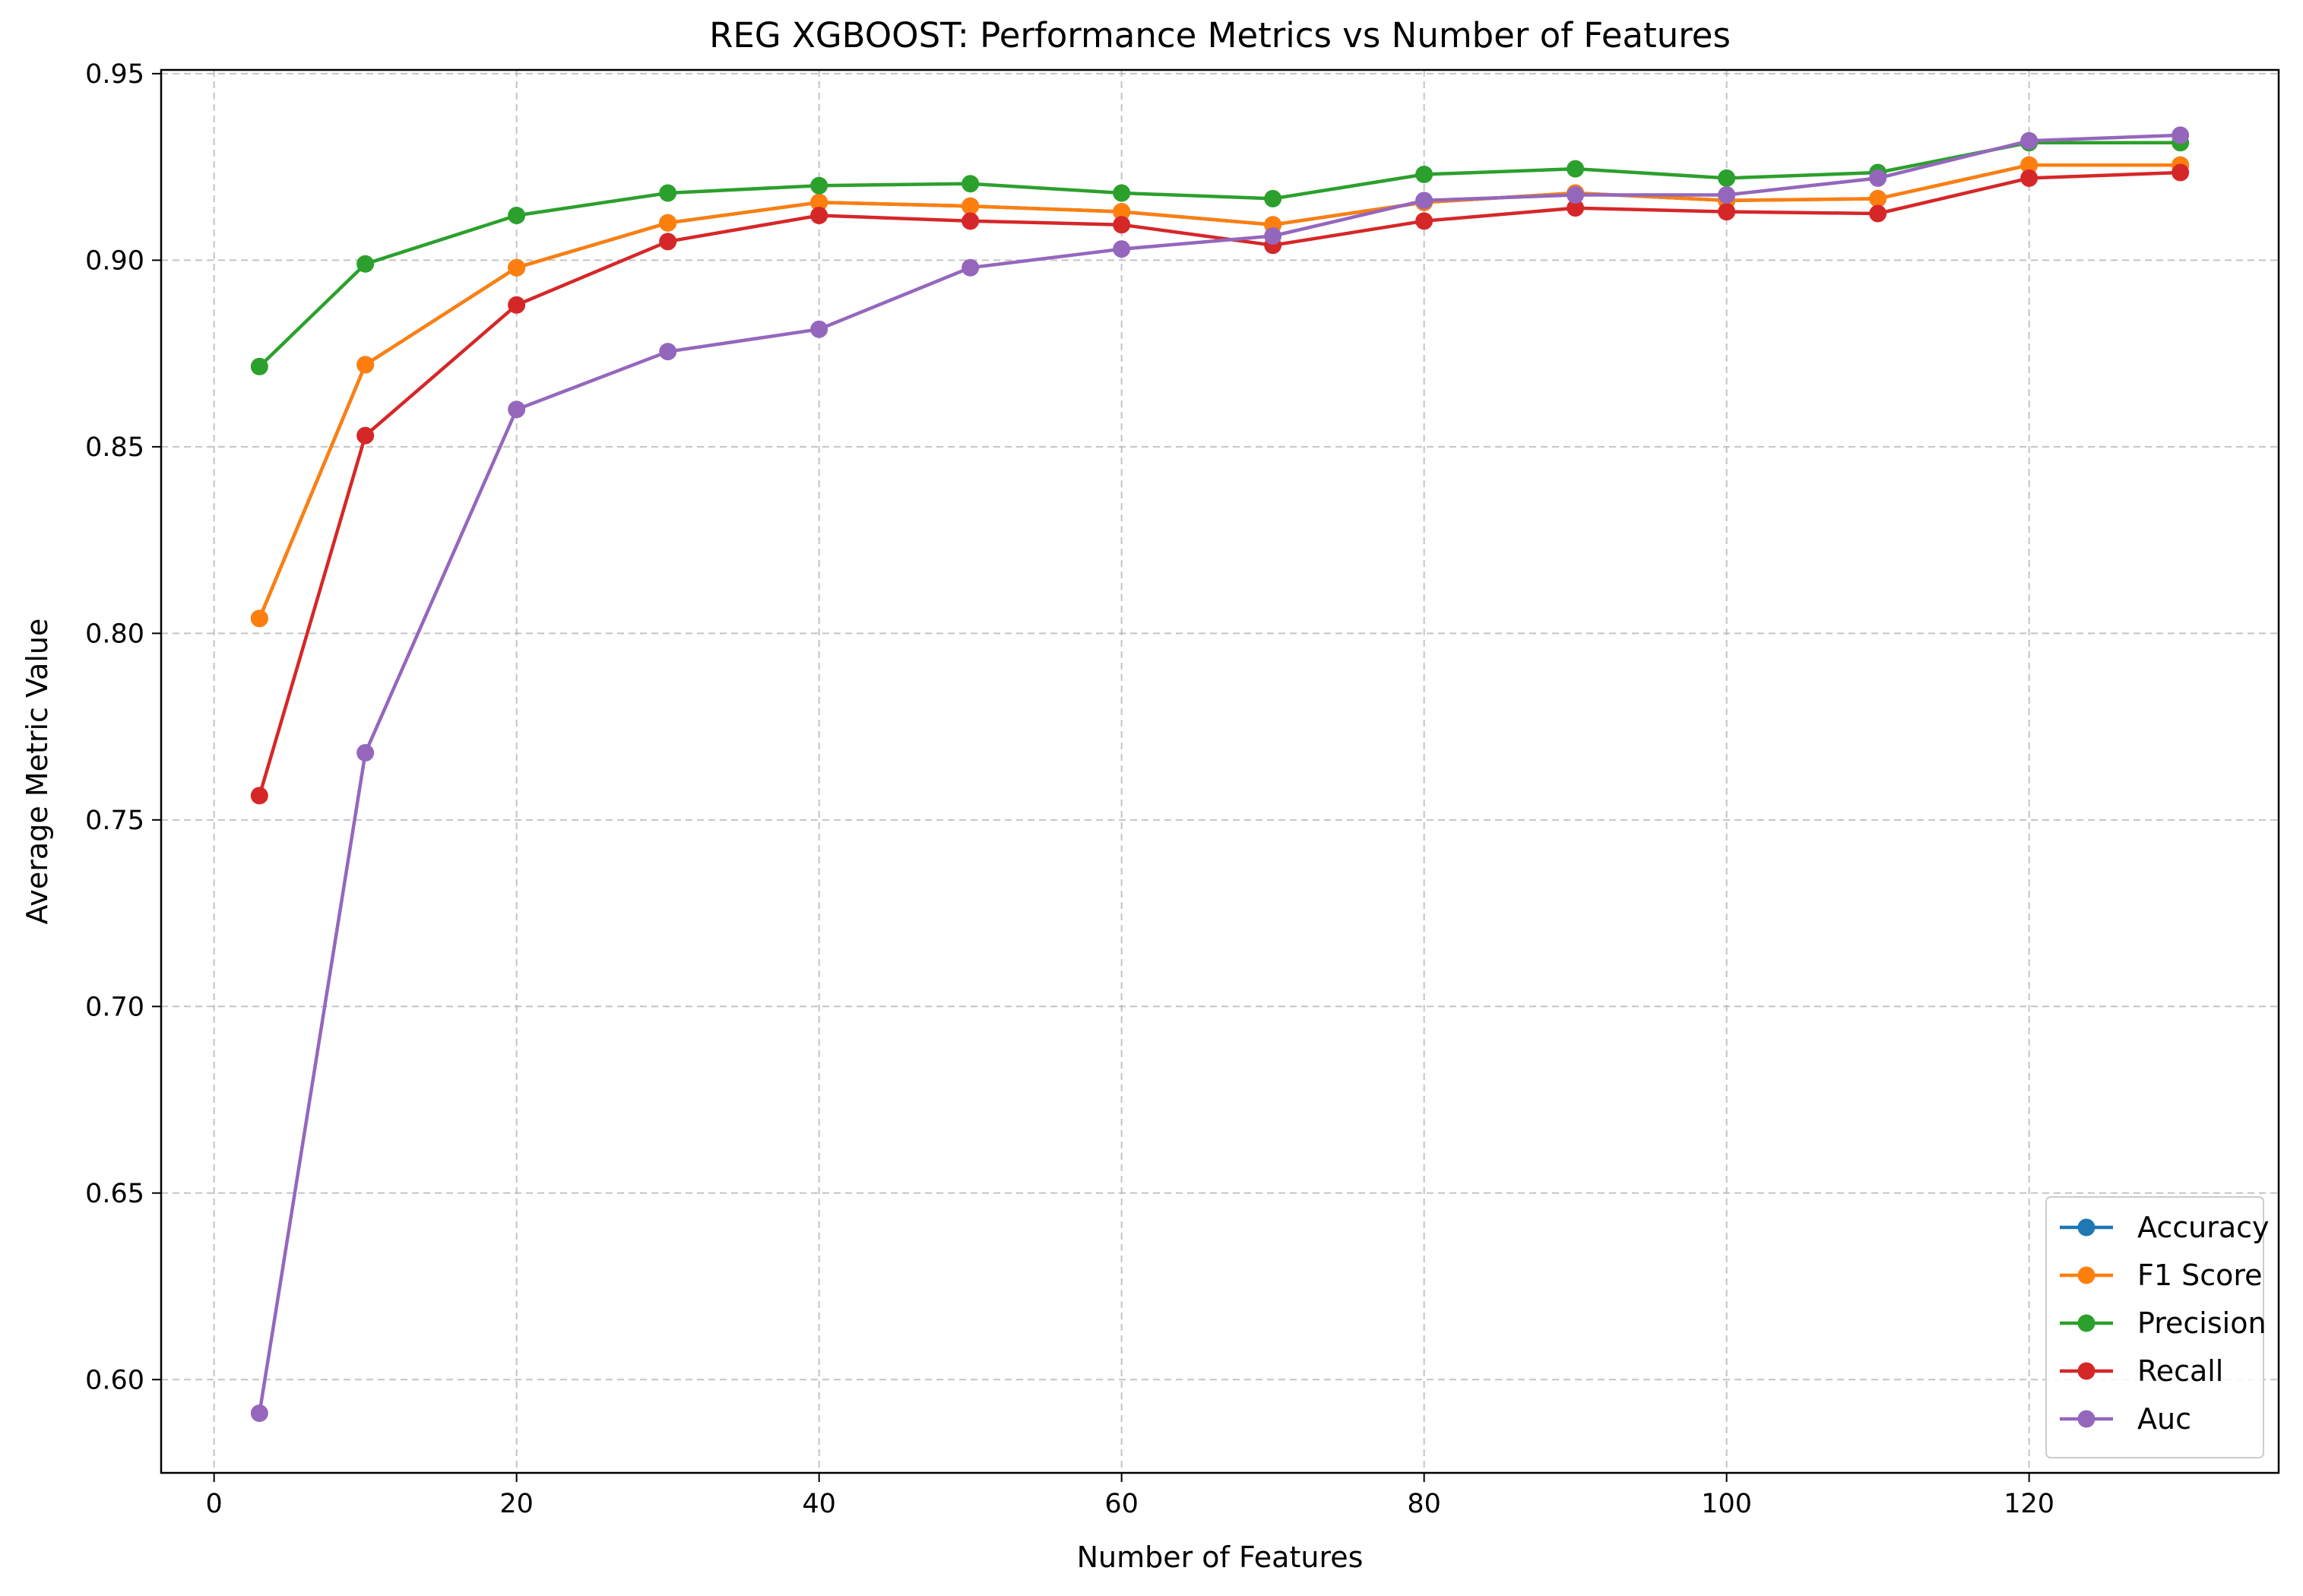 The height and width of the screenshot is (1596, 2303). I want to click on y-tick-label: 0.95, so click(114, 74).